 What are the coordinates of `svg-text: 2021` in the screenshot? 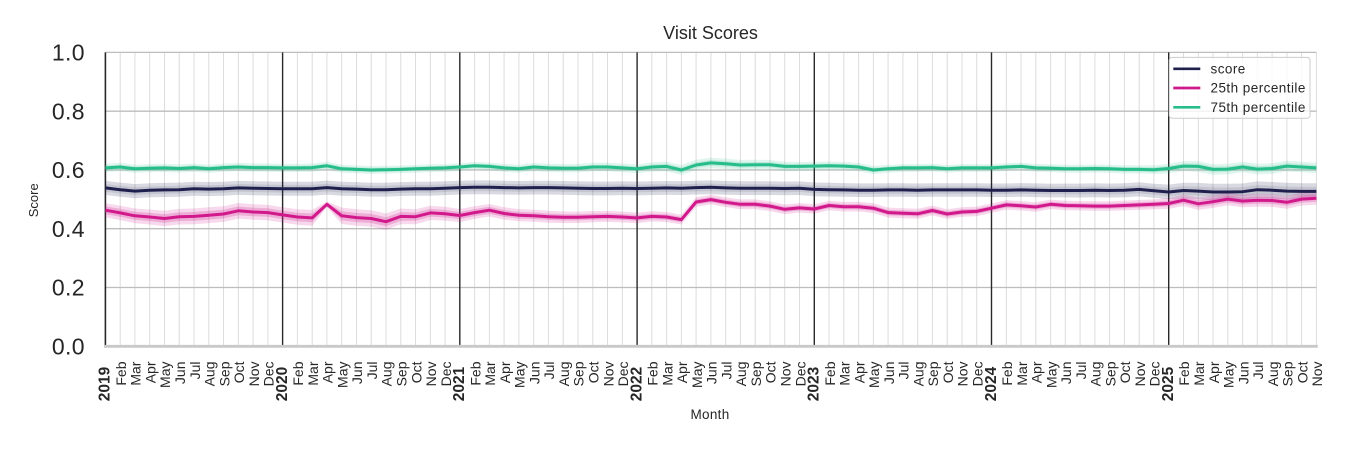 It's located at (459, 383).